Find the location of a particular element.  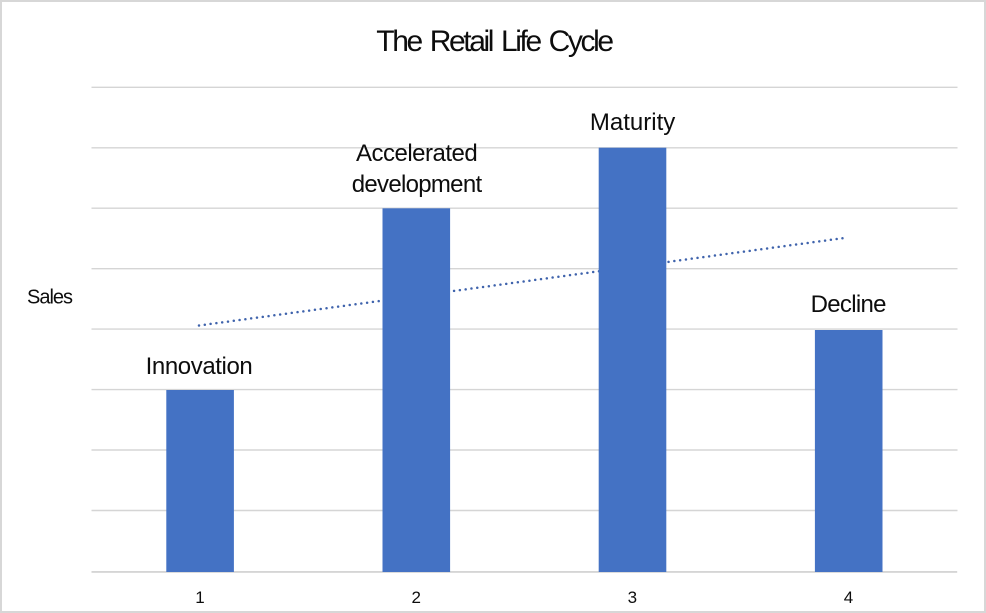

svg-text: The Retail Life Cycle is located at coordinates (494, 41).